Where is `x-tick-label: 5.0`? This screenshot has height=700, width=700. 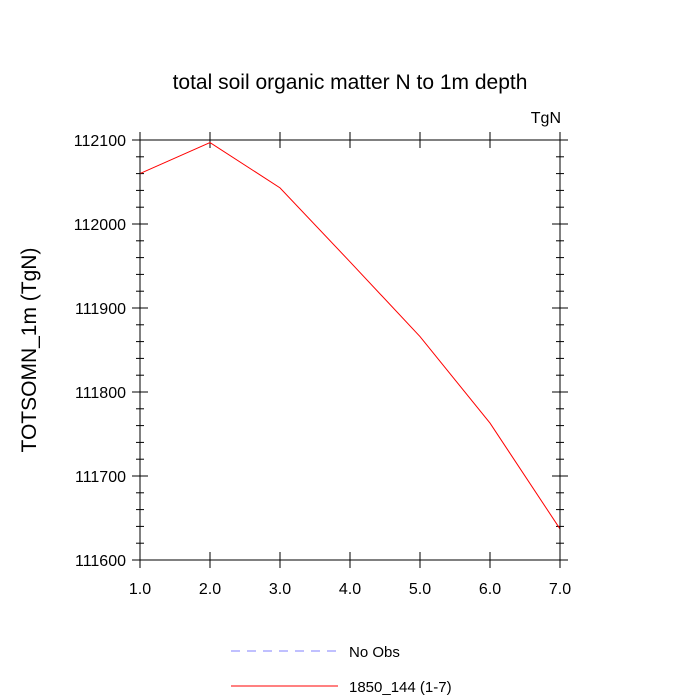
x-tick-label: 5.0 is located at coordinates (420, 589).